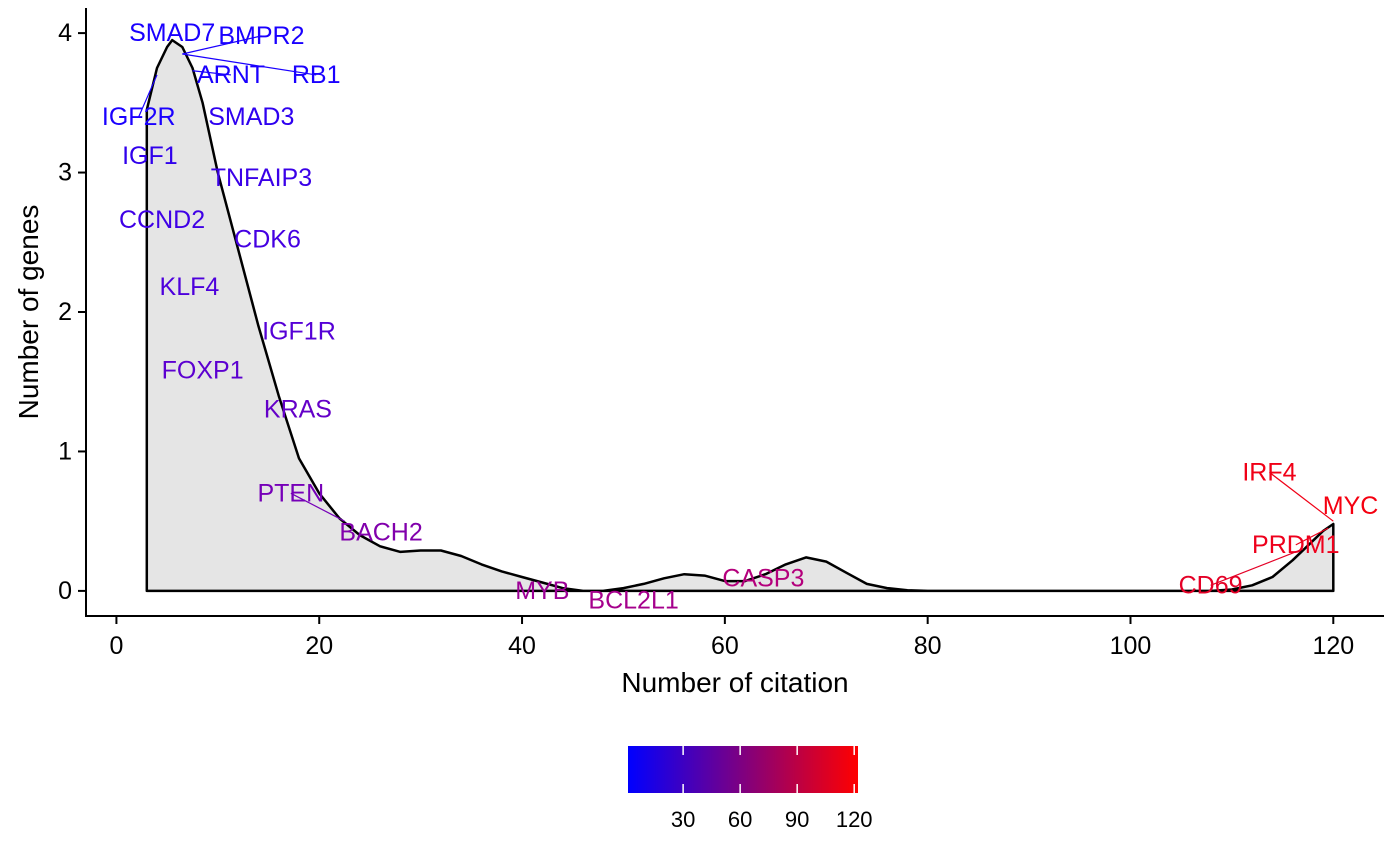 The width and height of the screenshot is (1400, 866). Describe the element at coordinates (1211, 585) in the screenshot. I see `gene-label: CD69` at that location.